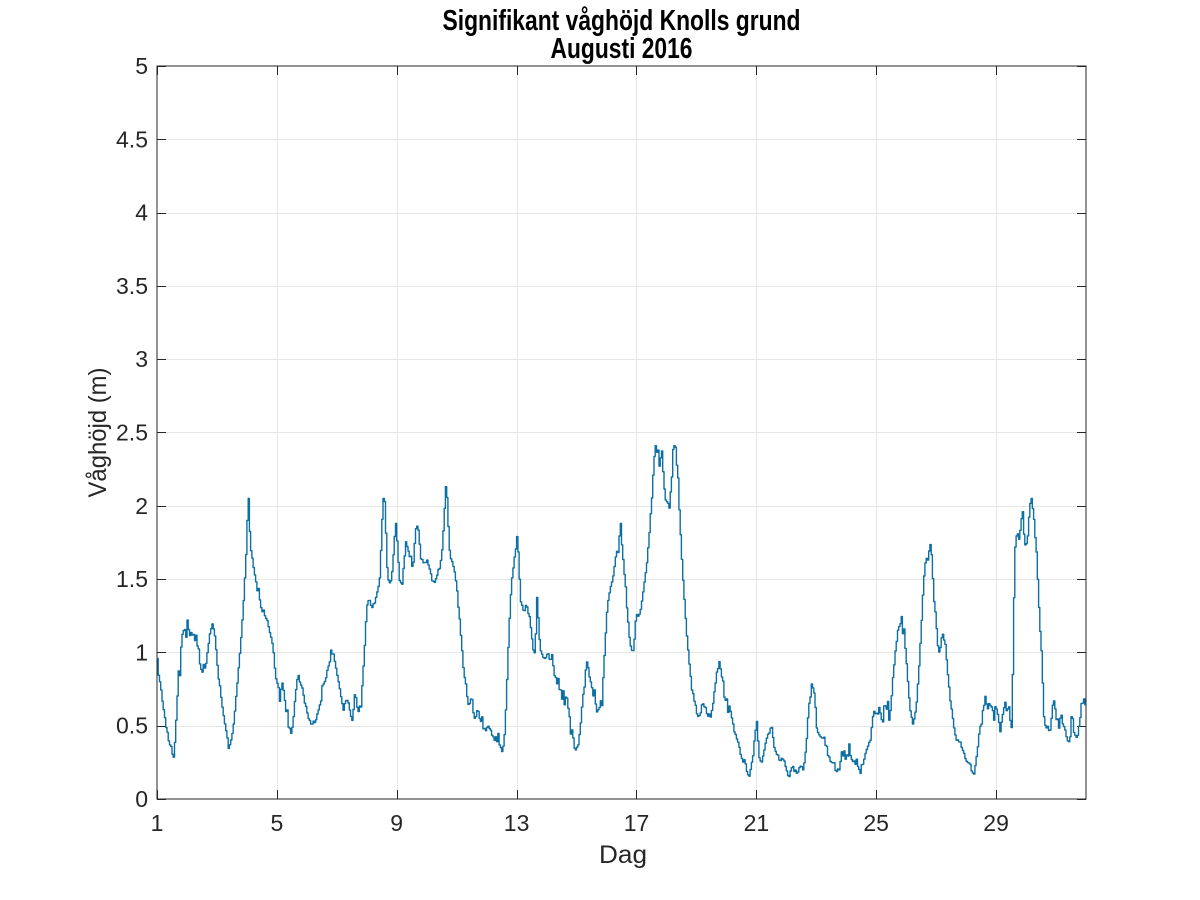  Describe the element at coordinates (996, 823) in the screenshot. I see `svg-text: 29` at that location.